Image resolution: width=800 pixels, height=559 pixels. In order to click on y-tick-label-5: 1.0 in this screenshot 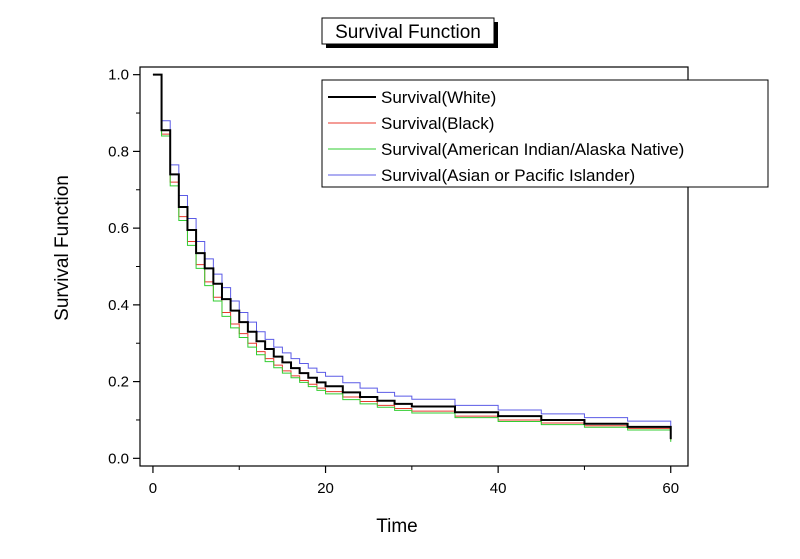, I will do `click(118, 75)`.